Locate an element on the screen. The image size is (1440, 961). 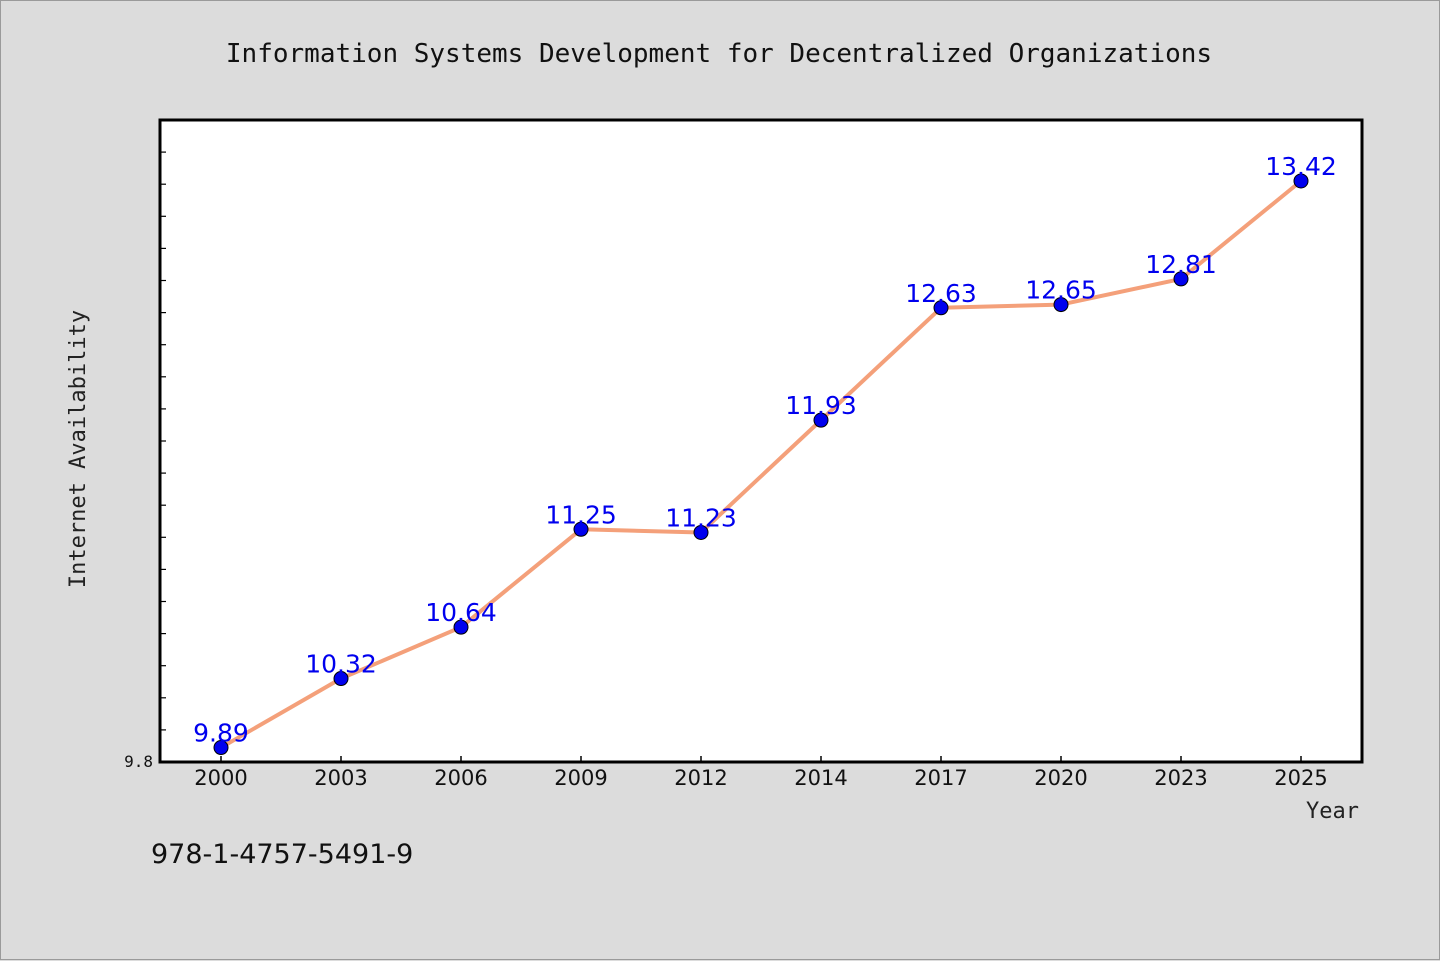
data-label: 11.23 is located at coordinates (701, 517).